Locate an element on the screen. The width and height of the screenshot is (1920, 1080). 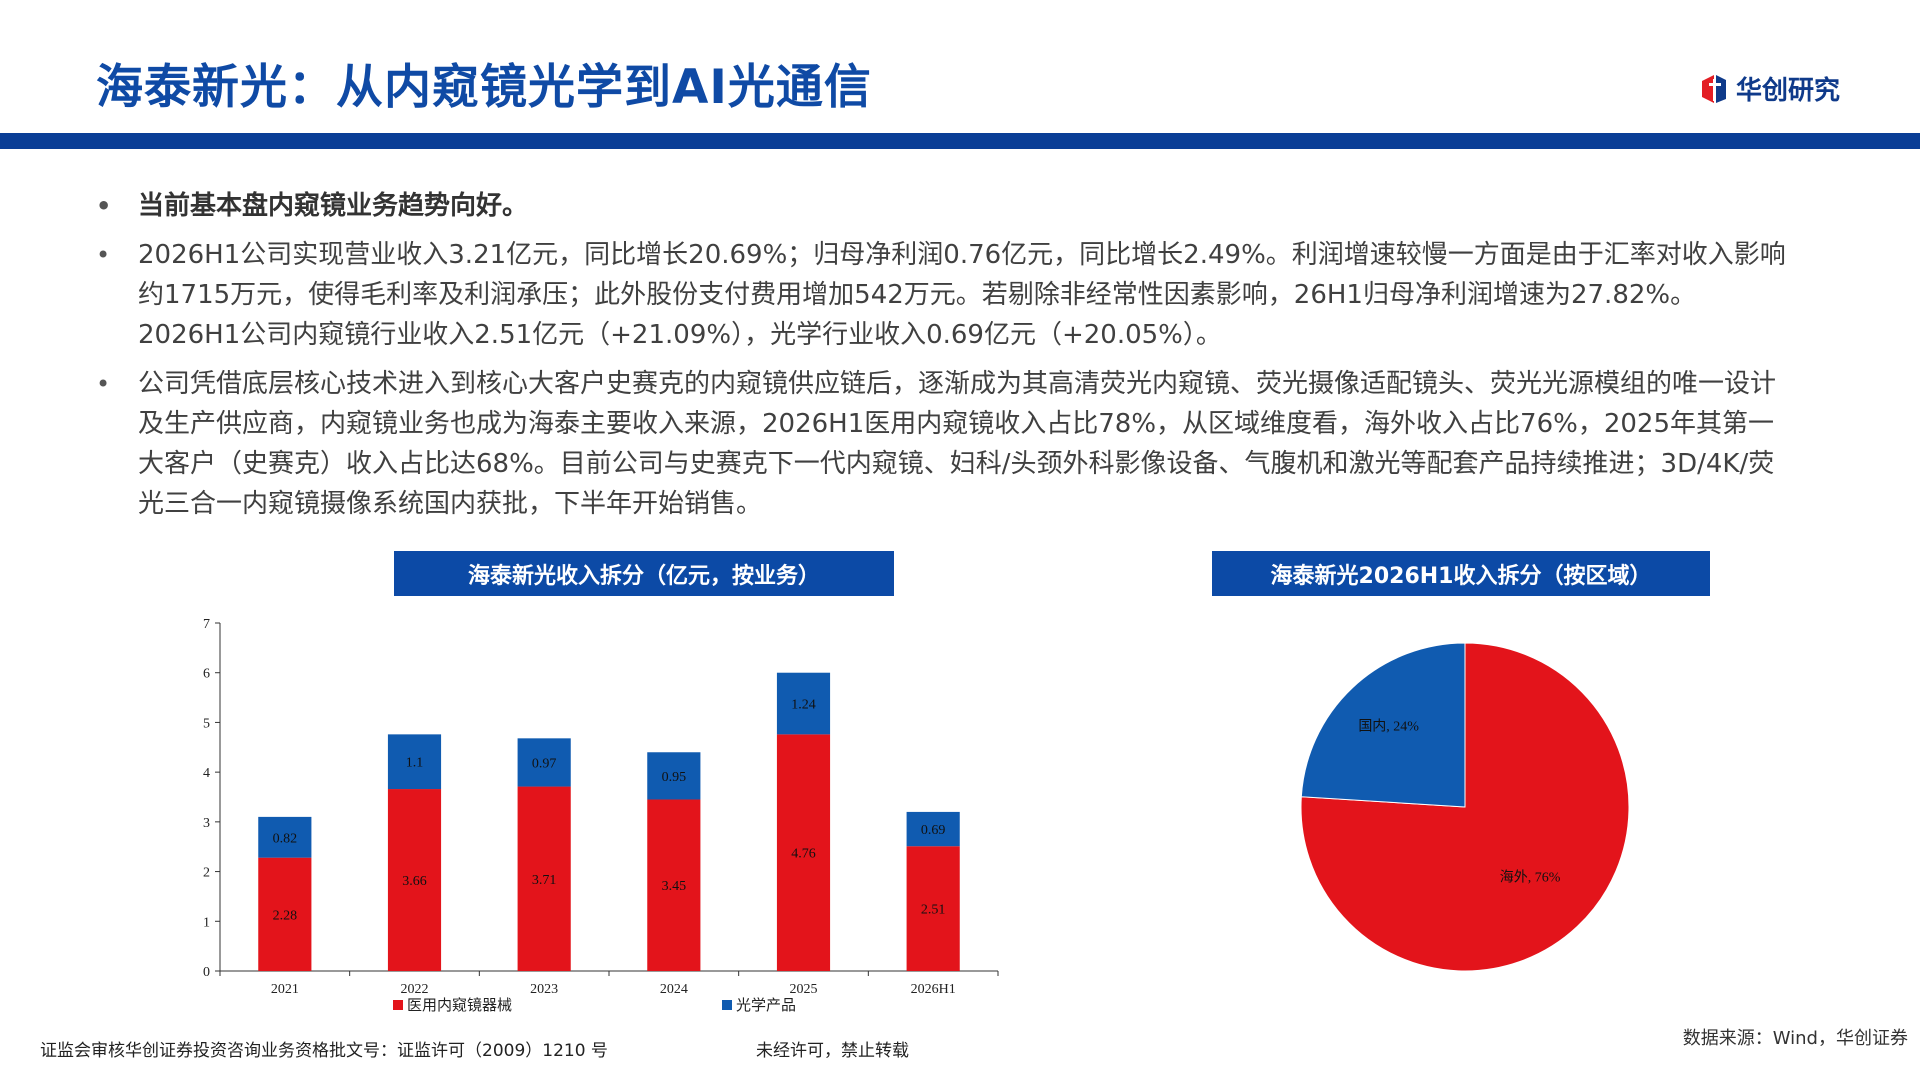
y-tick-label: 1 is located at coordinates (206, 922).